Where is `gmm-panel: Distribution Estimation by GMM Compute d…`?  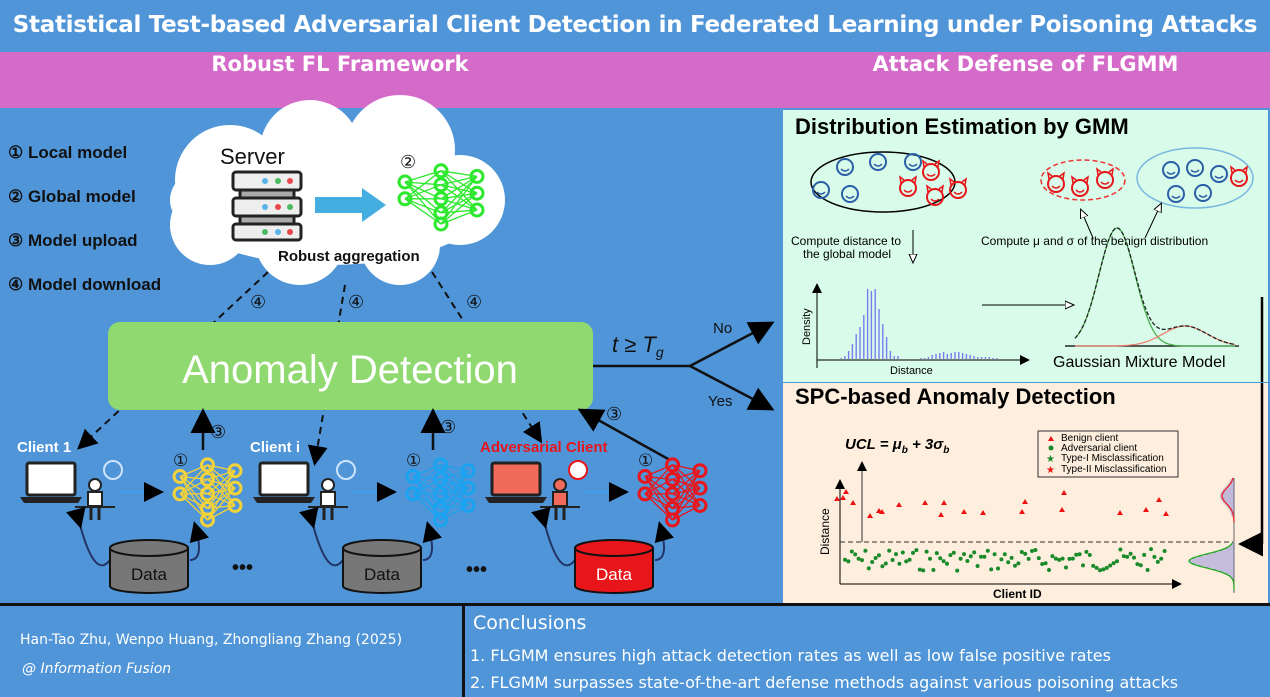
gmm-panel: Distribution Estimation by GMM Compute d… is located at coordinates (1025, 246).